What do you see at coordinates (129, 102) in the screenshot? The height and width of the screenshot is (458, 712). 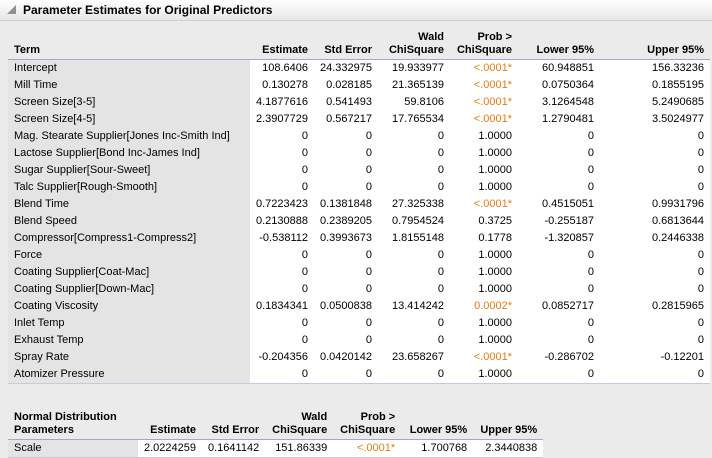 I see `term-cell: Screen Size[3-5]` at bounding box center [129, 102].